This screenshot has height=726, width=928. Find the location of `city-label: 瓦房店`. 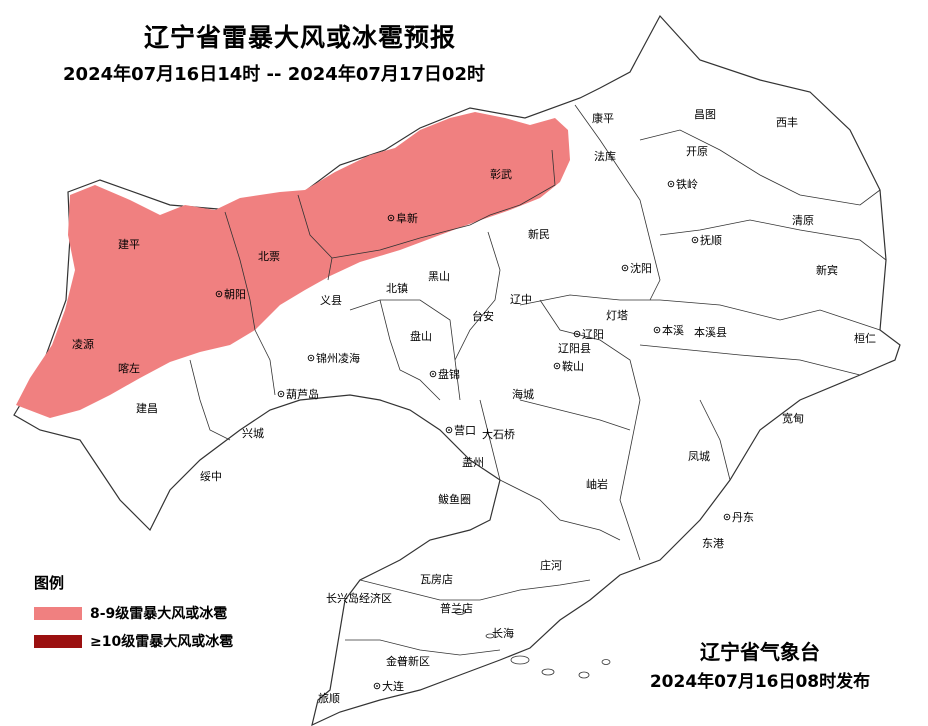

city-label: 瓦房店 is located at coordinates (436, 579).